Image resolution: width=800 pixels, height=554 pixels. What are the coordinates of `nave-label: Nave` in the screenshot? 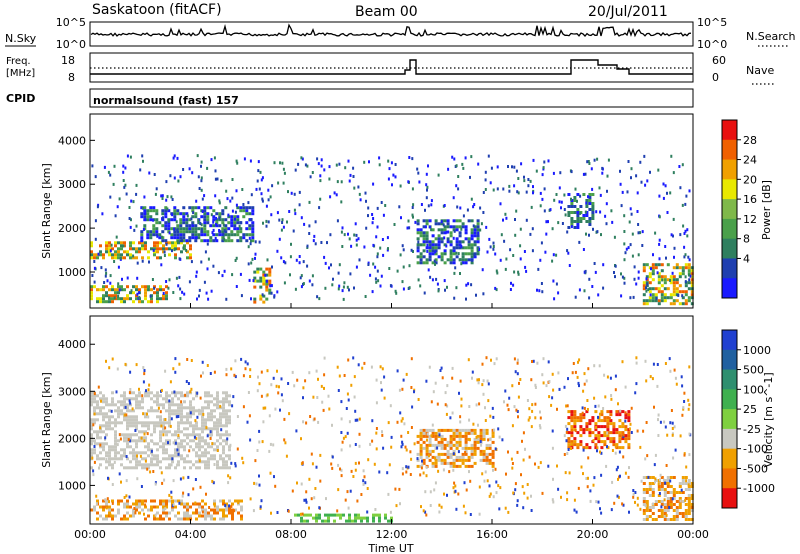 It's located at (760, 70).